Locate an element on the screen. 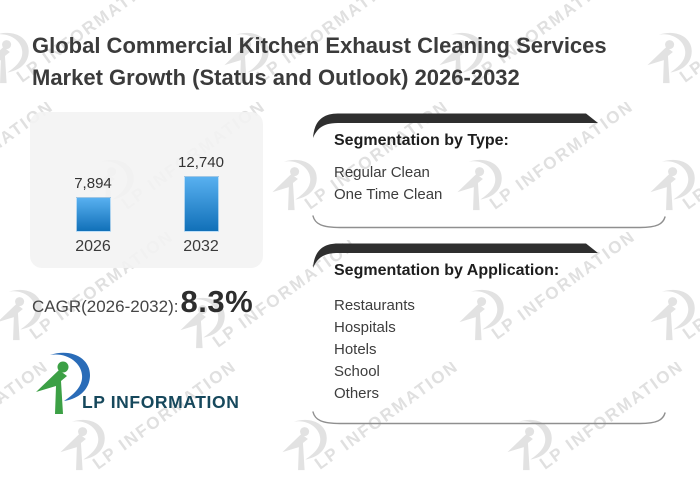 This screenshot has height=482, width=700. type-item: One Time Clean is located at coordinates (388, 194).